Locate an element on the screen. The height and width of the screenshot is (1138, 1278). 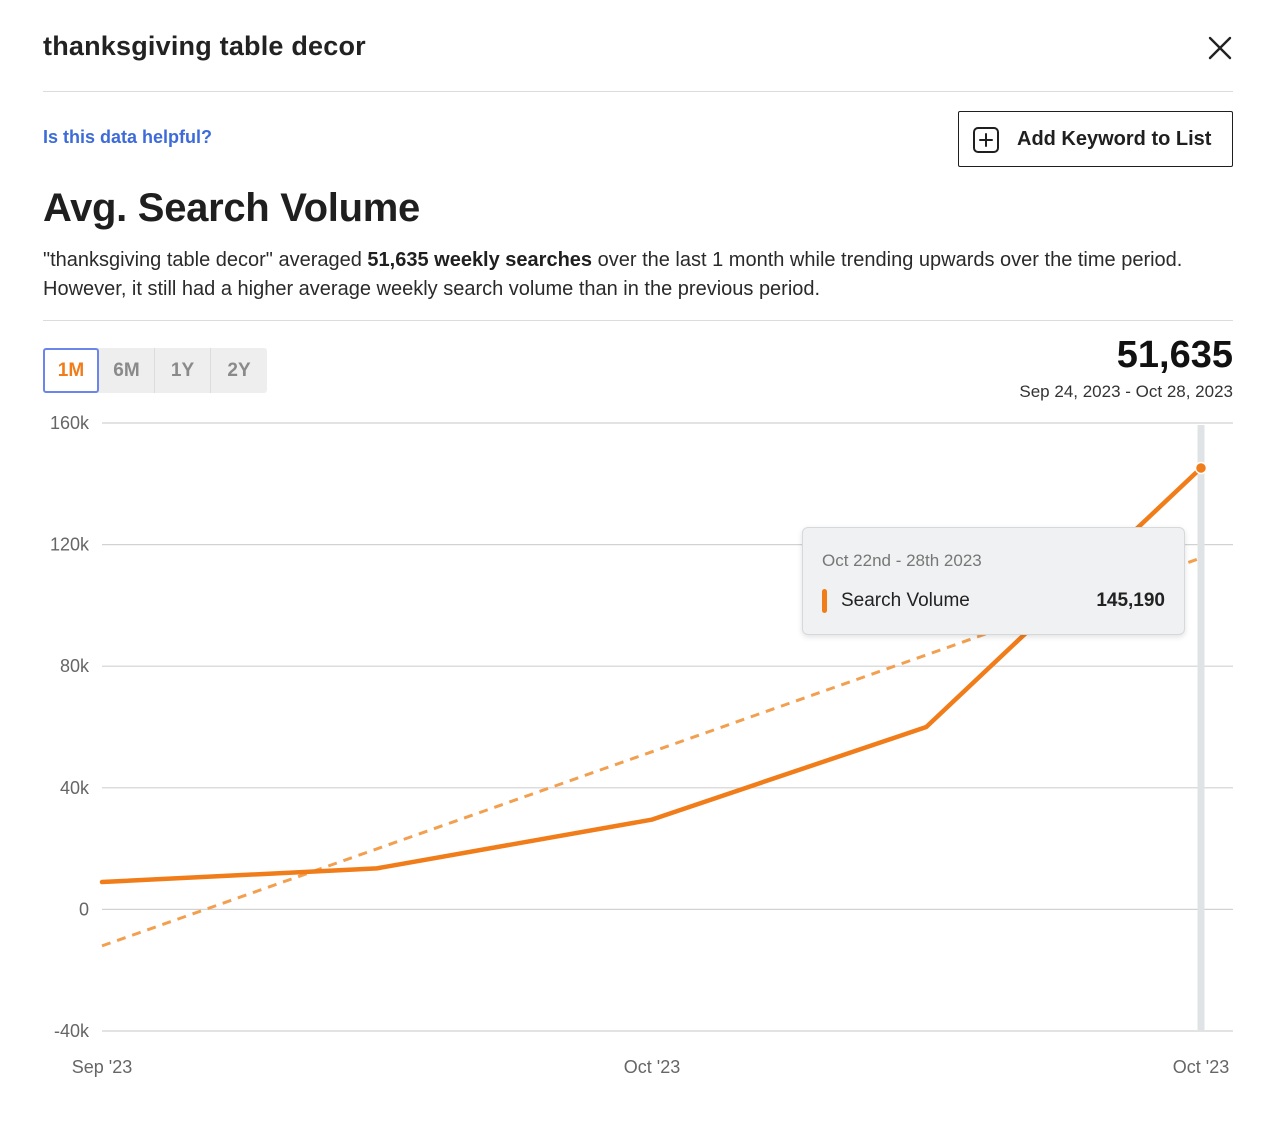
tab-1y: 1Y is located at coordinates (183, 370).